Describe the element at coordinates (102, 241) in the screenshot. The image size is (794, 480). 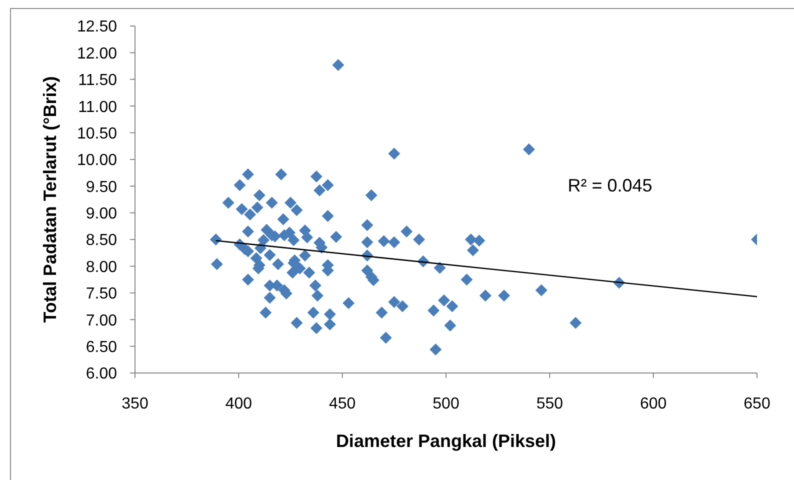
I see `y-tick-label: 8.50` at that location.